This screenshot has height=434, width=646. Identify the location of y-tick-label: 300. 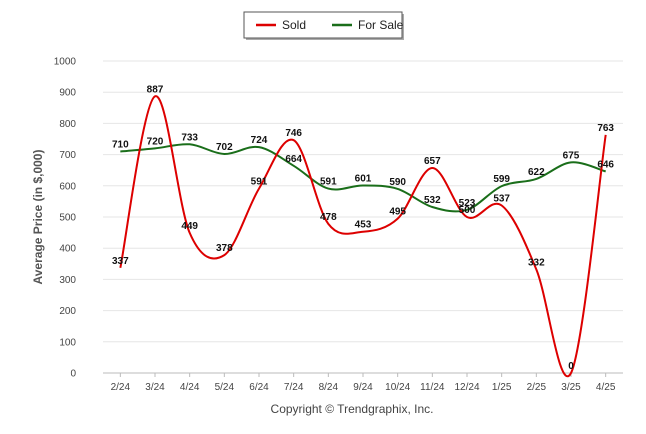
(67, 280).